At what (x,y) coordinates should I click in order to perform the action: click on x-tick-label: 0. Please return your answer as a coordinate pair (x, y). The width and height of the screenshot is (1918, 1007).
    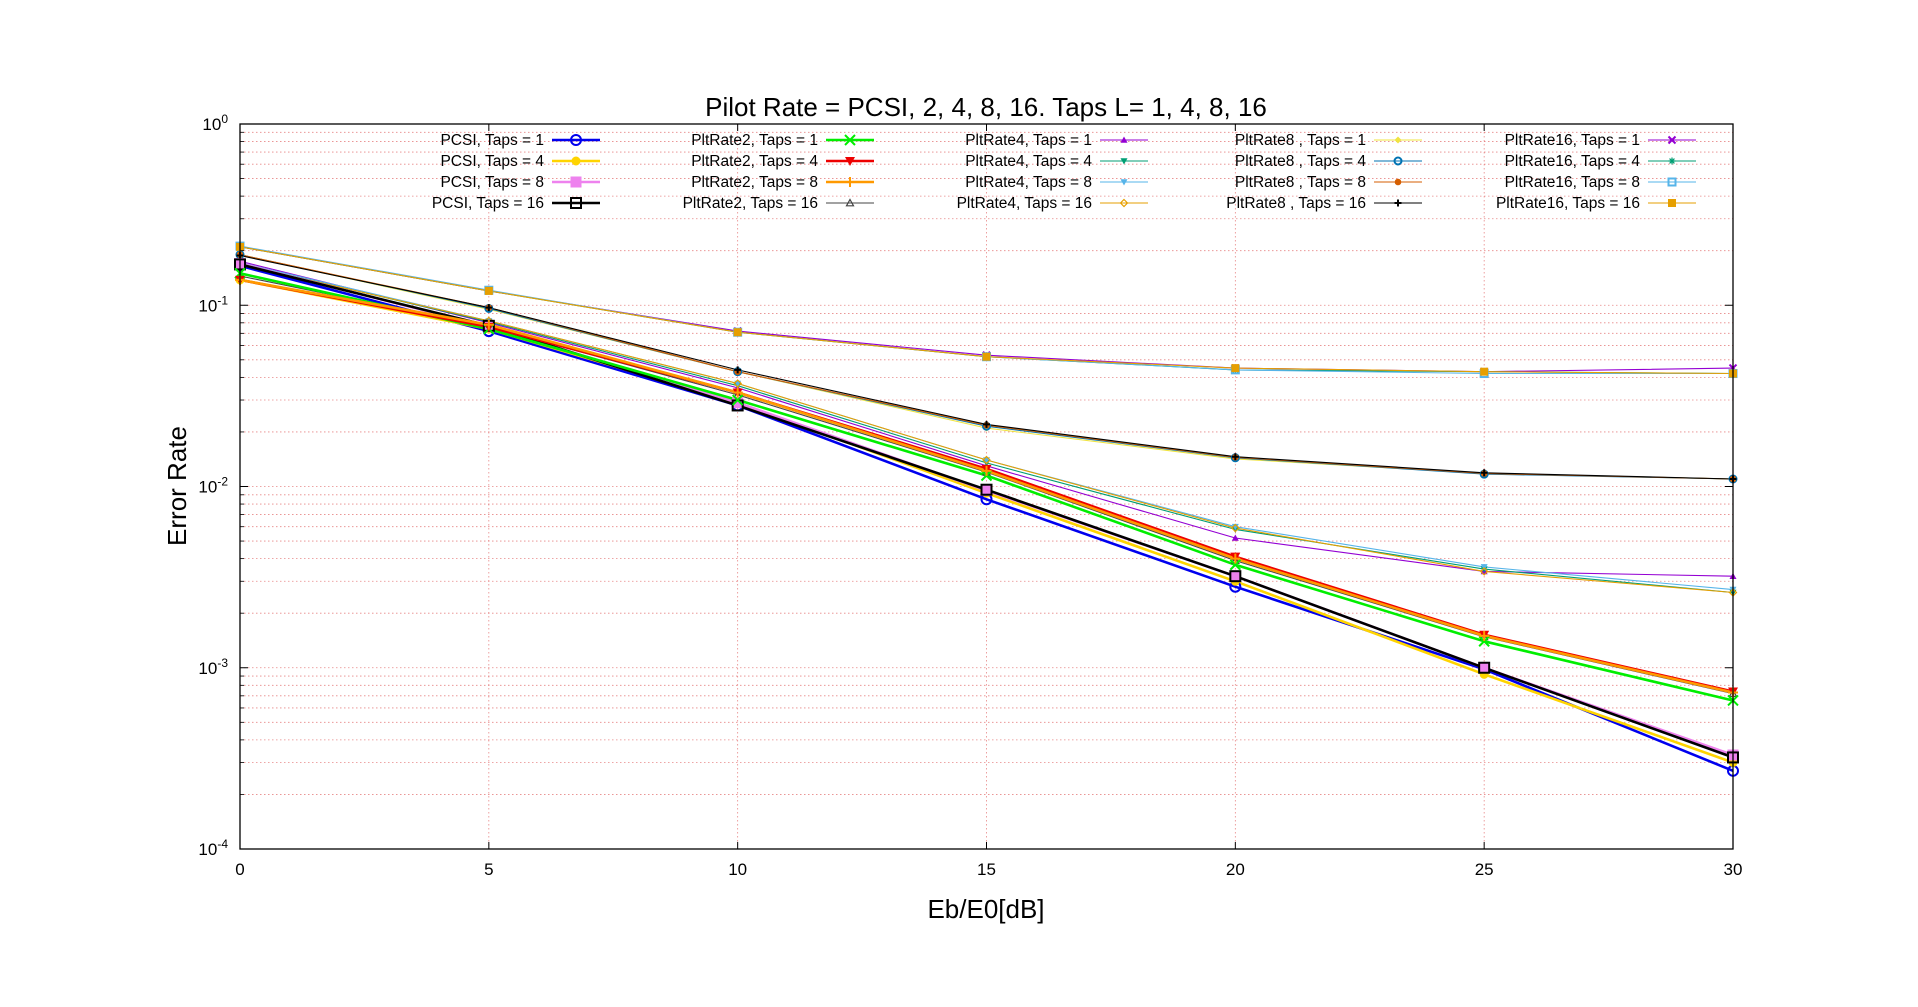
    Looking at the image, I should click on (239, 869).